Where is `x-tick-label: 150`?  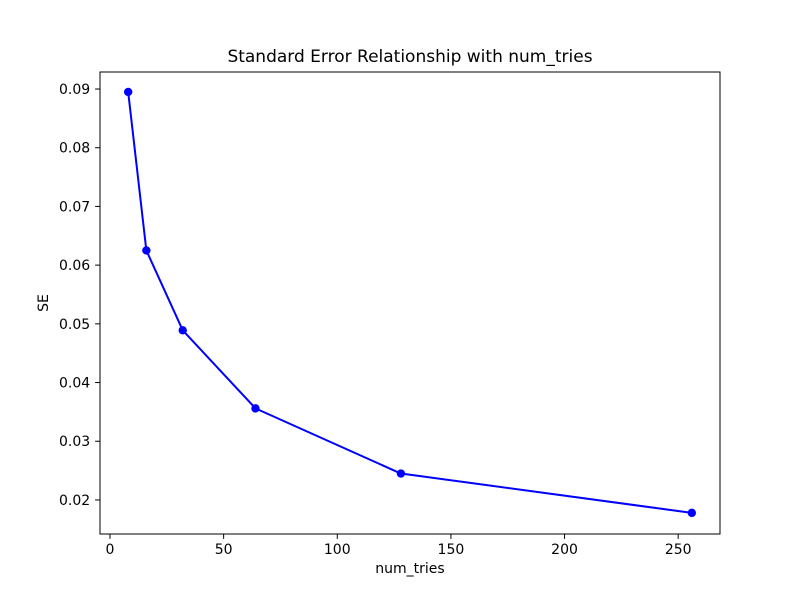 x-tick-label: 150 is located at coordinates (451, 550).